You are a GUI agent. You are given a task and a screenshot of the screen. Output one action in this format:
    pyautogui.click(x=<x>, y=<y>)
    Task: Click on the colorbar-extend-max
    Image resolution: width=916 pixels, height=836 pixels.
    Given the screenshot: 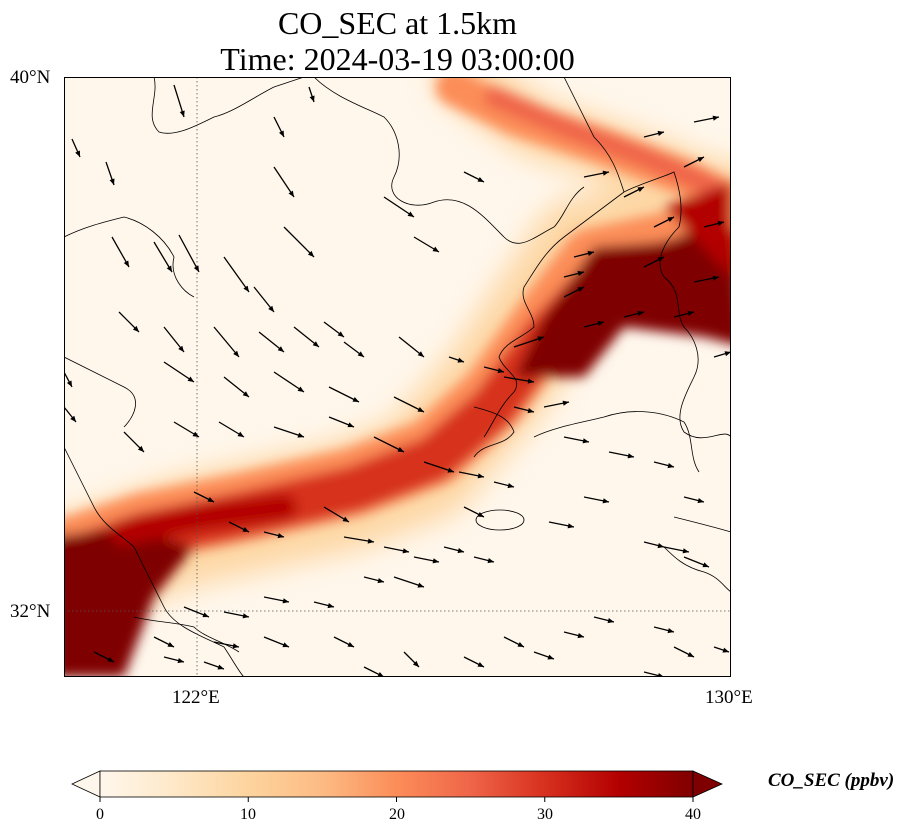 What is the action you would take?
    pyautogui.click(x=707, y=784)
    